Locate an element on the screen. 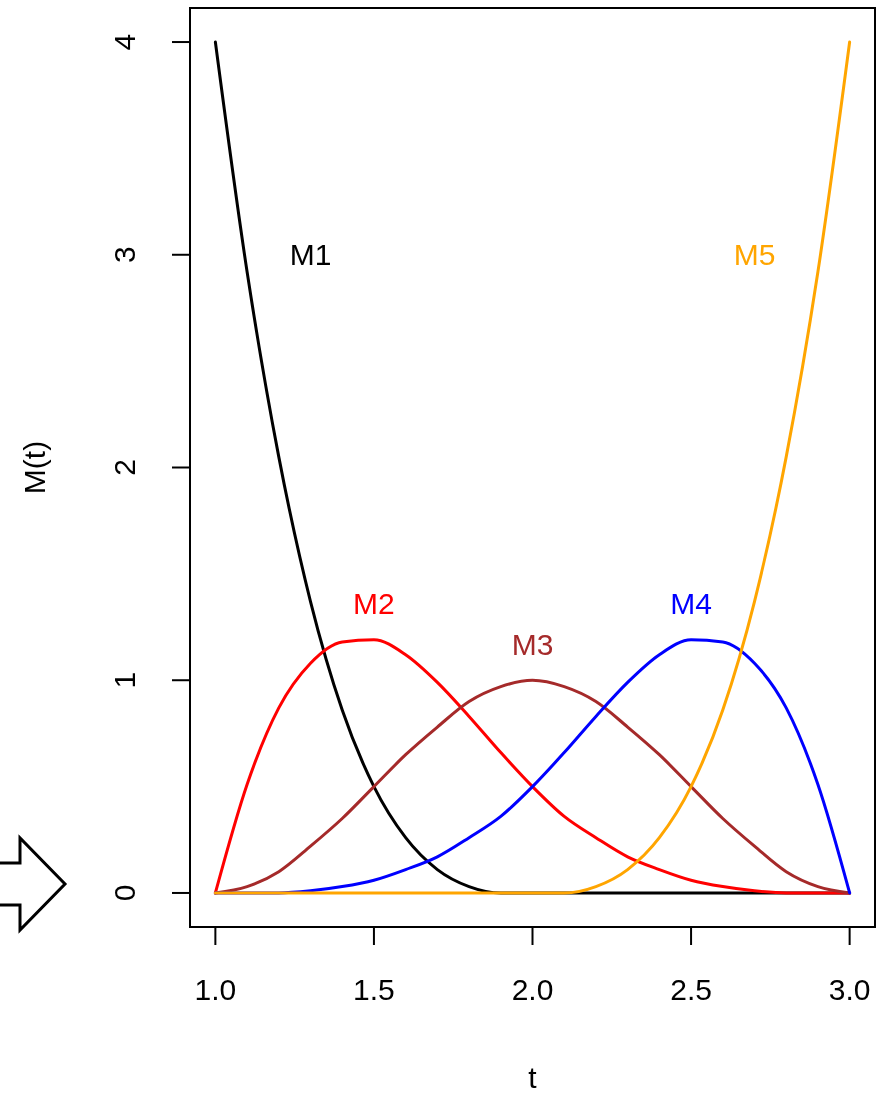 Image resolution: width=883 pixels, height=1102 pixels. x-tick-label: 1.0 is located at coordinates (215, 989).